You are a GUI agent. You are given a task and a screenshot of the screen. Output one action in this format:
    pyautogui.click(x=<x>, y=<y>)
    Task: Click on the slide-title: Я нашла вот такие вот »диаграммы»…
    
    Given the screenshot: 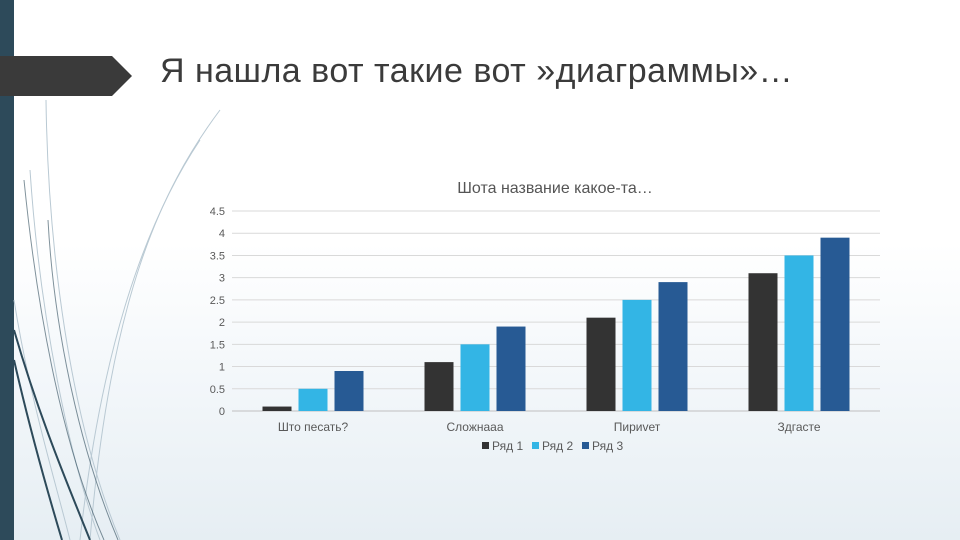 What is the action you would take?
    pyautogui.click(x=477, y=71)
    